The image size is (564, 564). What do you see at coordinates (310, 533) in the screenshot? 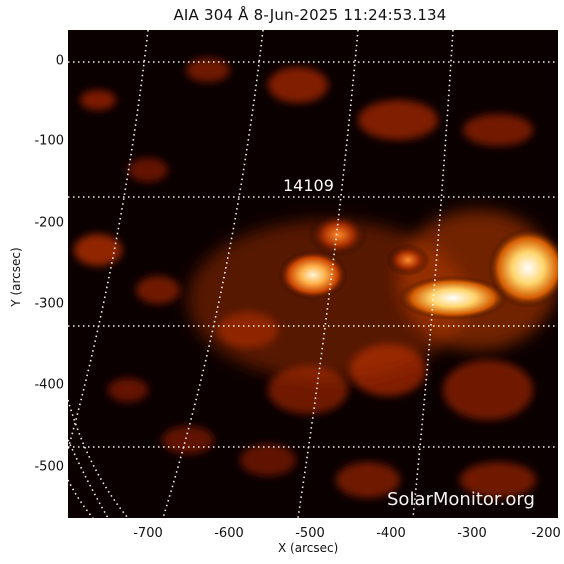
I see `x-tick-2: -500` at bounding box center [310, 533].